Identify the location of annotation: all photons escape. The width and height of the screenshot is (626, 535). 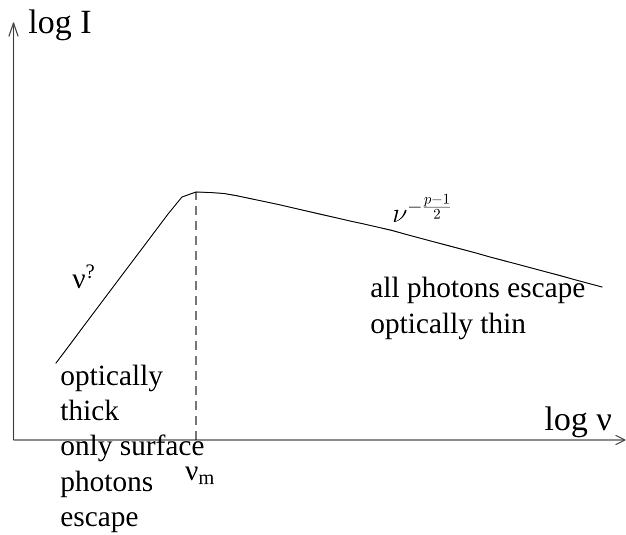
(477, 290).